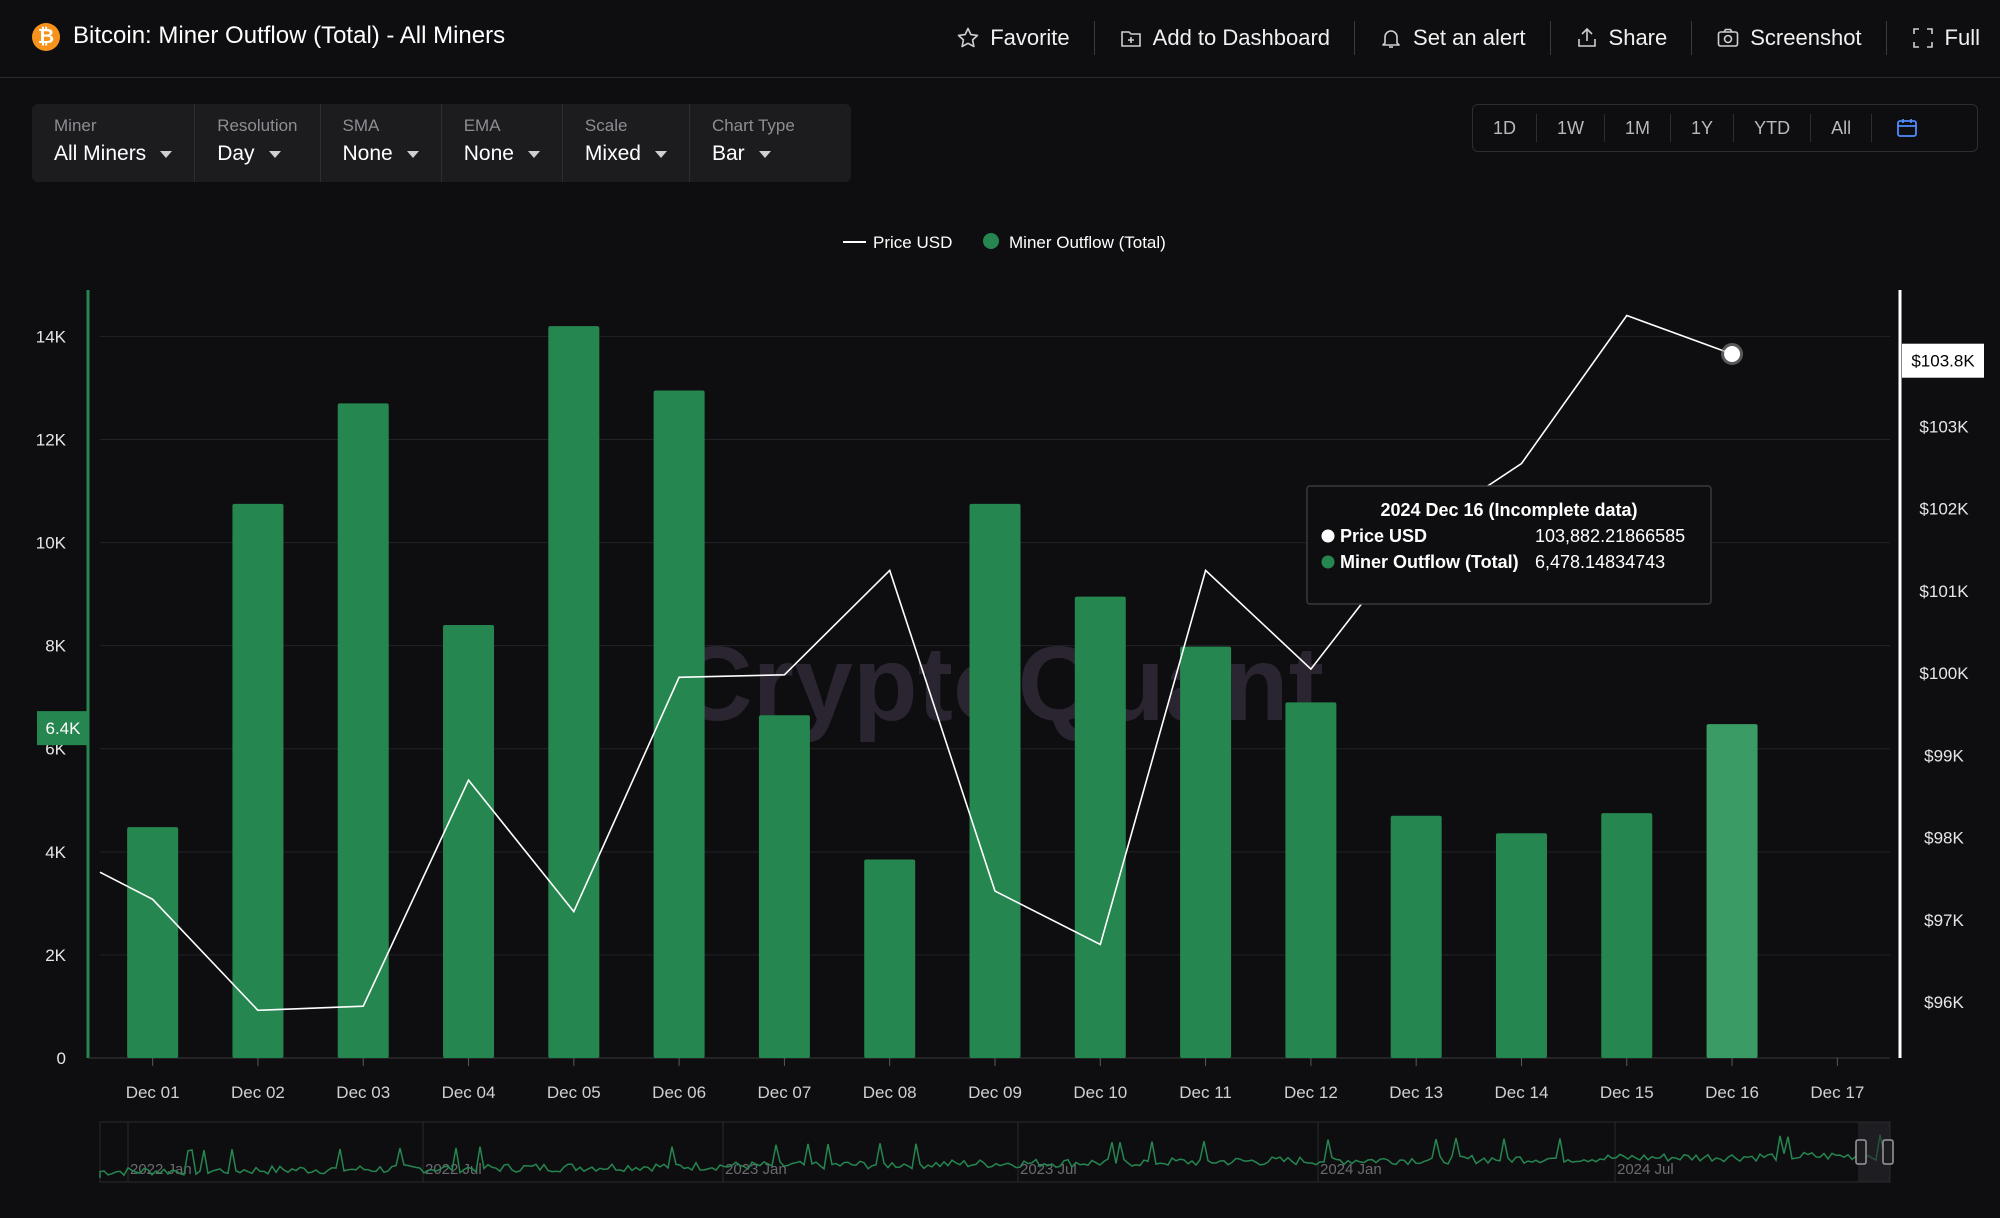  I want to click on sma-select: SMA None, so click(380, 143).